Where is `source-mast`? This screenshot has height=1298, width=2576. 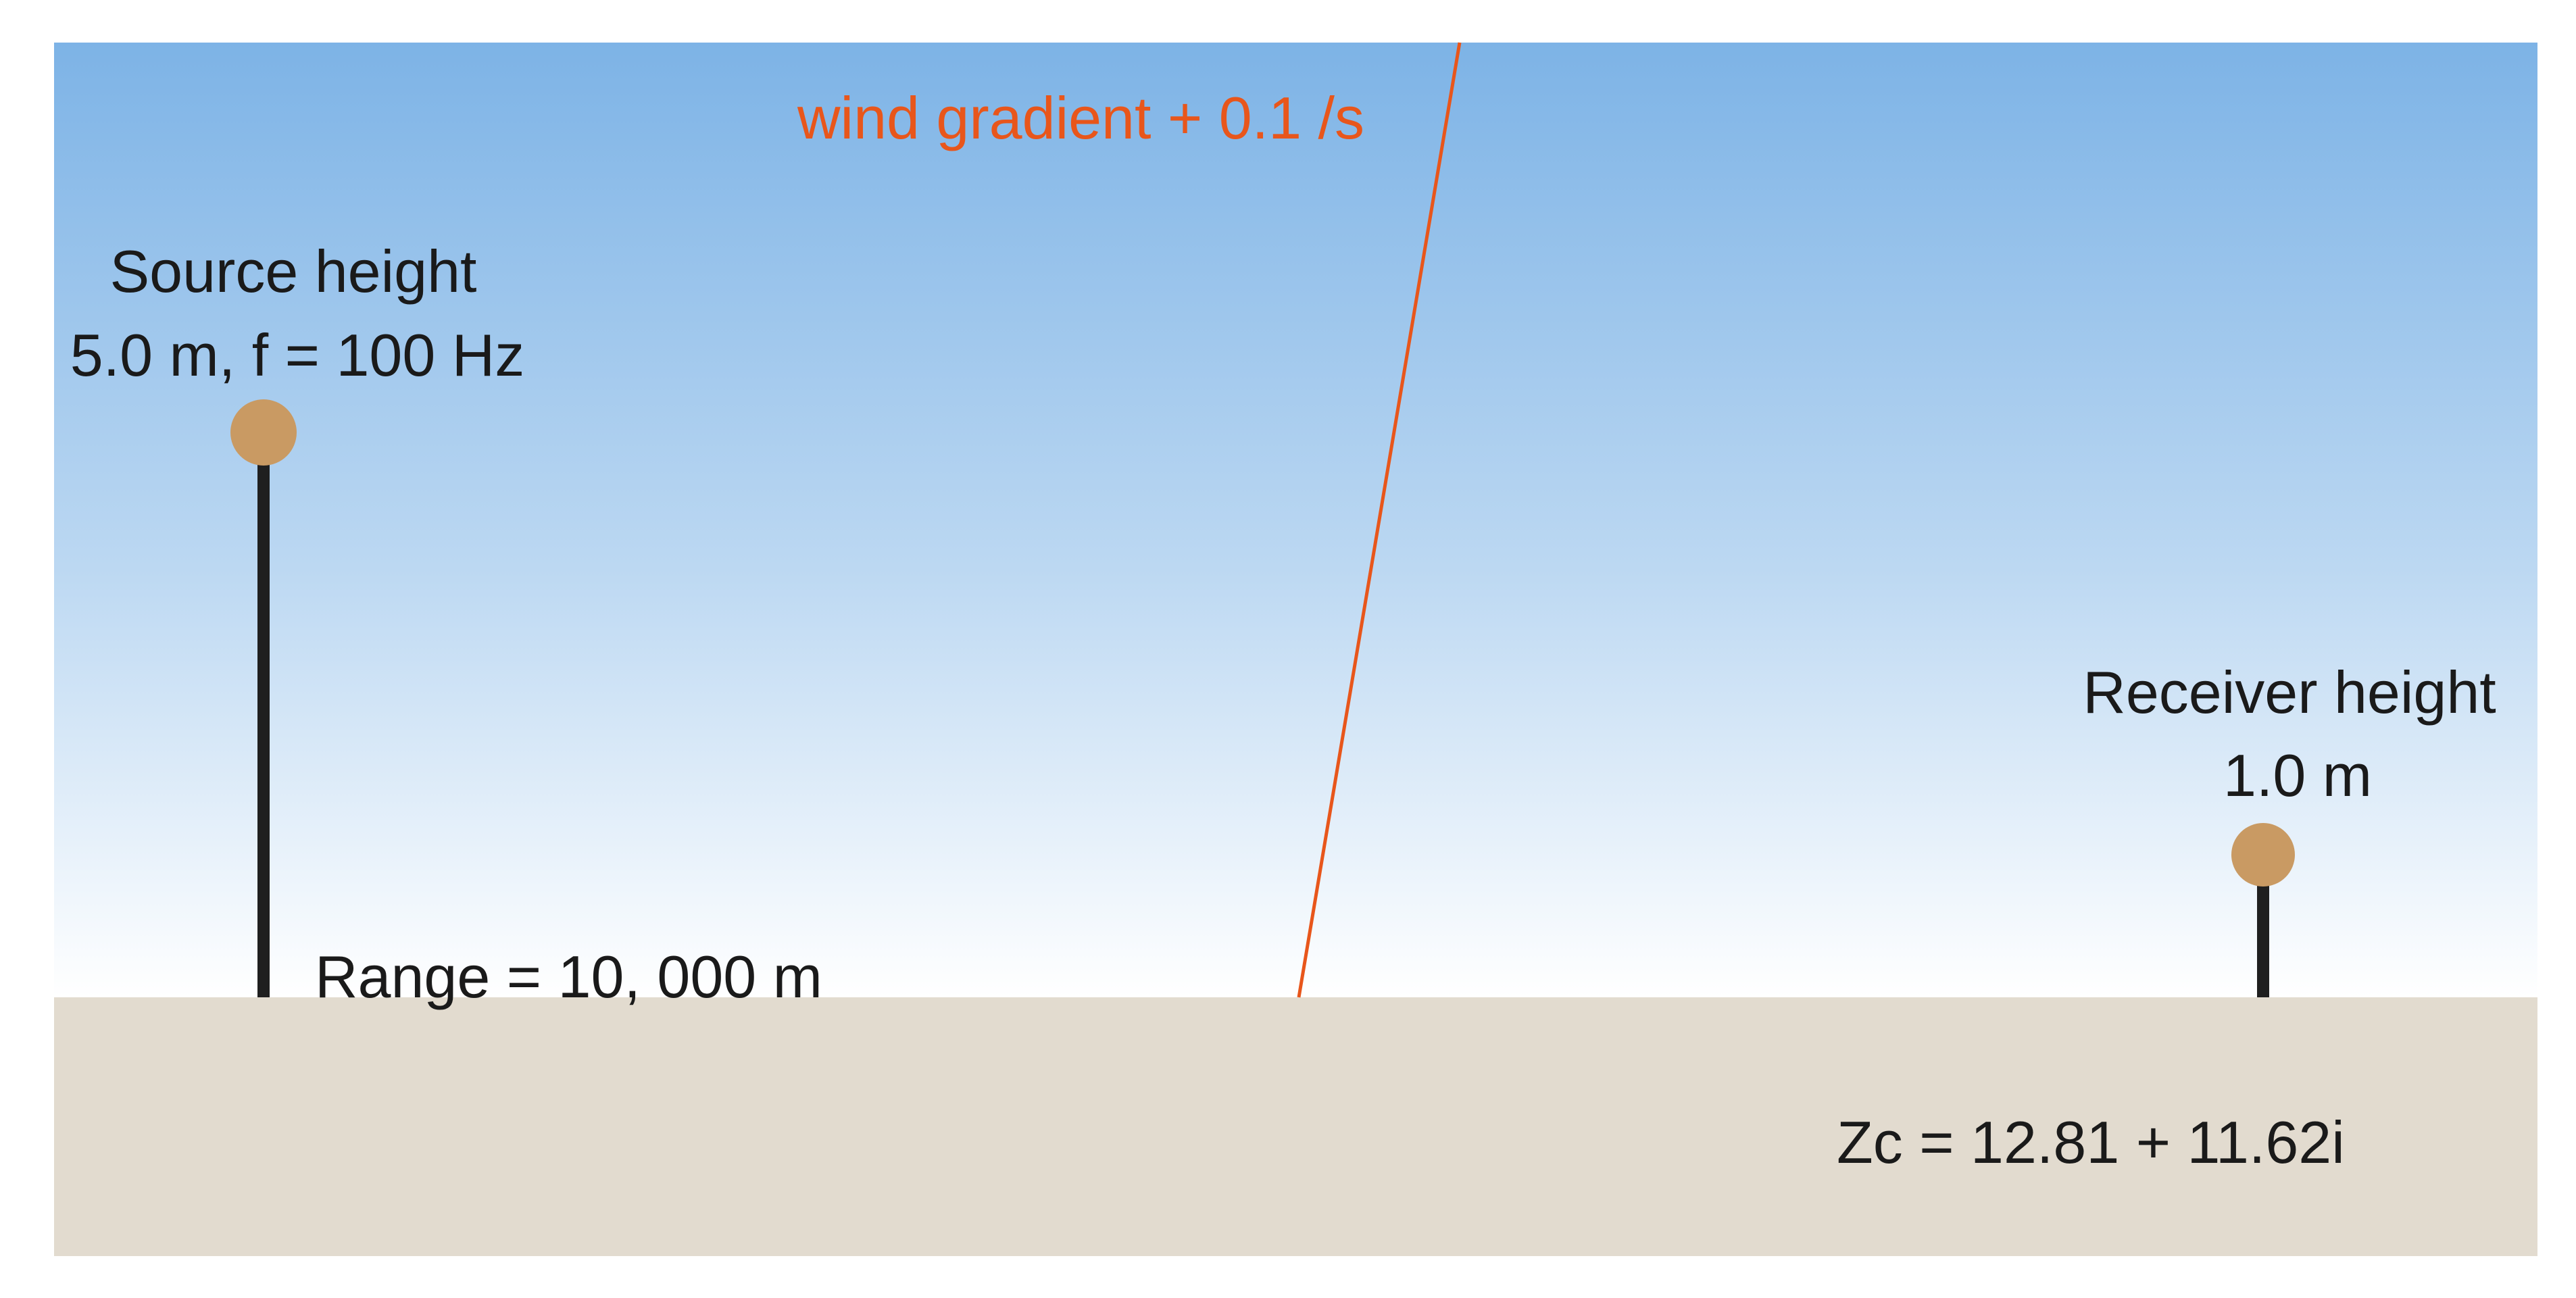 source-mast is located at coordinates (264, 721).